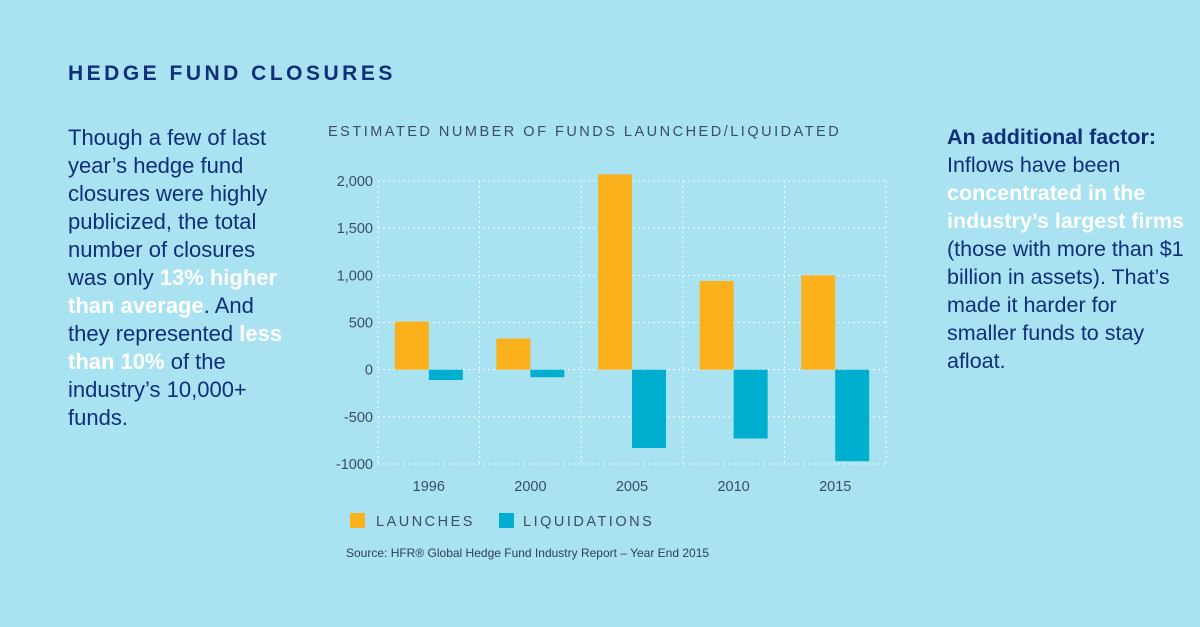  Describe the element at coordinates (354, 465) in the screenshot. I see `y-tick-label: -1000` at that location.